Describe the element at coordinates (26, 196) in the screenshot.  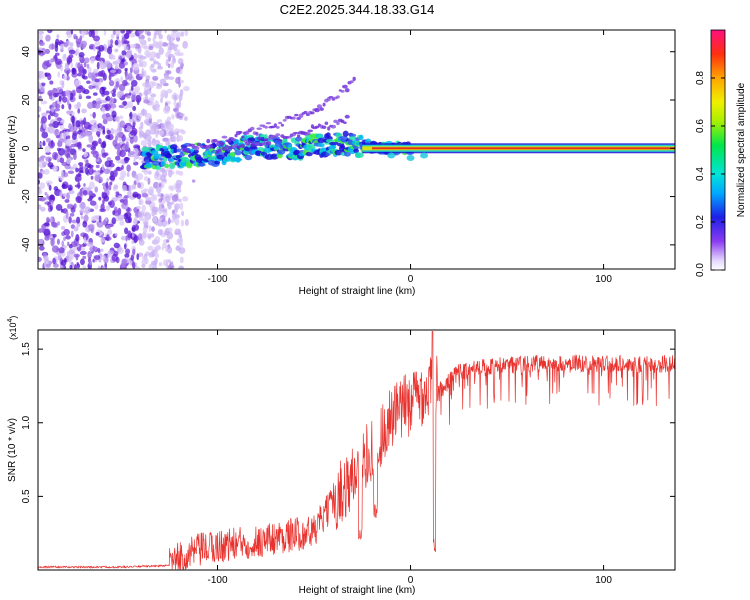
I see `y-tick-label: -20` at that location.